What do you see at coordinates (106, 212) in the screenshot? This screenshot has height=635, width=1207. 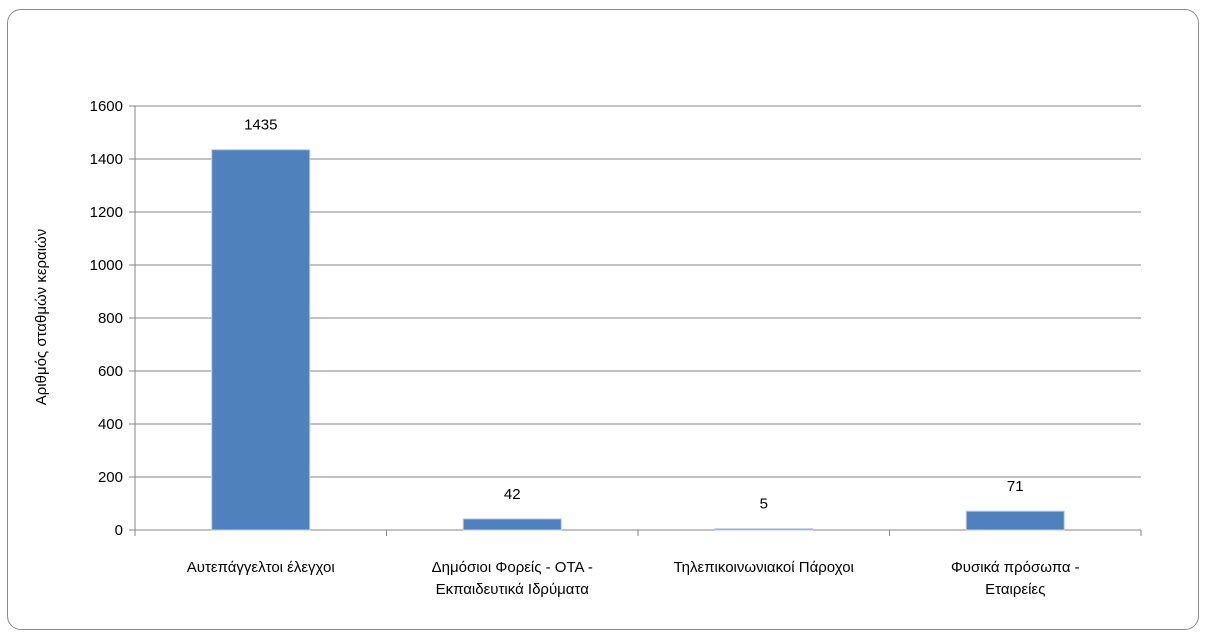 I see `y-tick-label: 1200` at bounding box center [106, 212].